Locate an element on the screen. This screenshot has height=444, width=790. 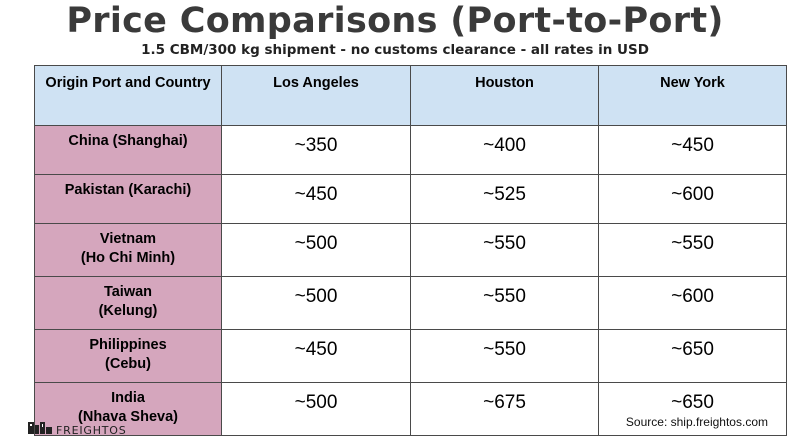
brand-logo: FREIGHTOS is located at coordinates (77, 430).